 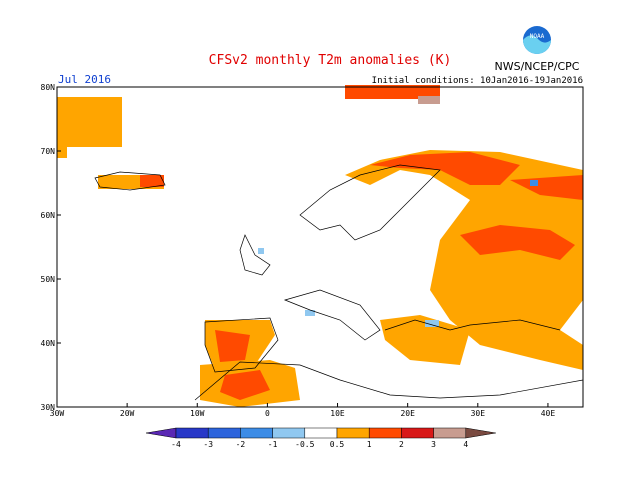 What do you see at coordinates (127, 413) in the screenshot?
I see `lon-label: 20W` at bounding box center [127, 413].